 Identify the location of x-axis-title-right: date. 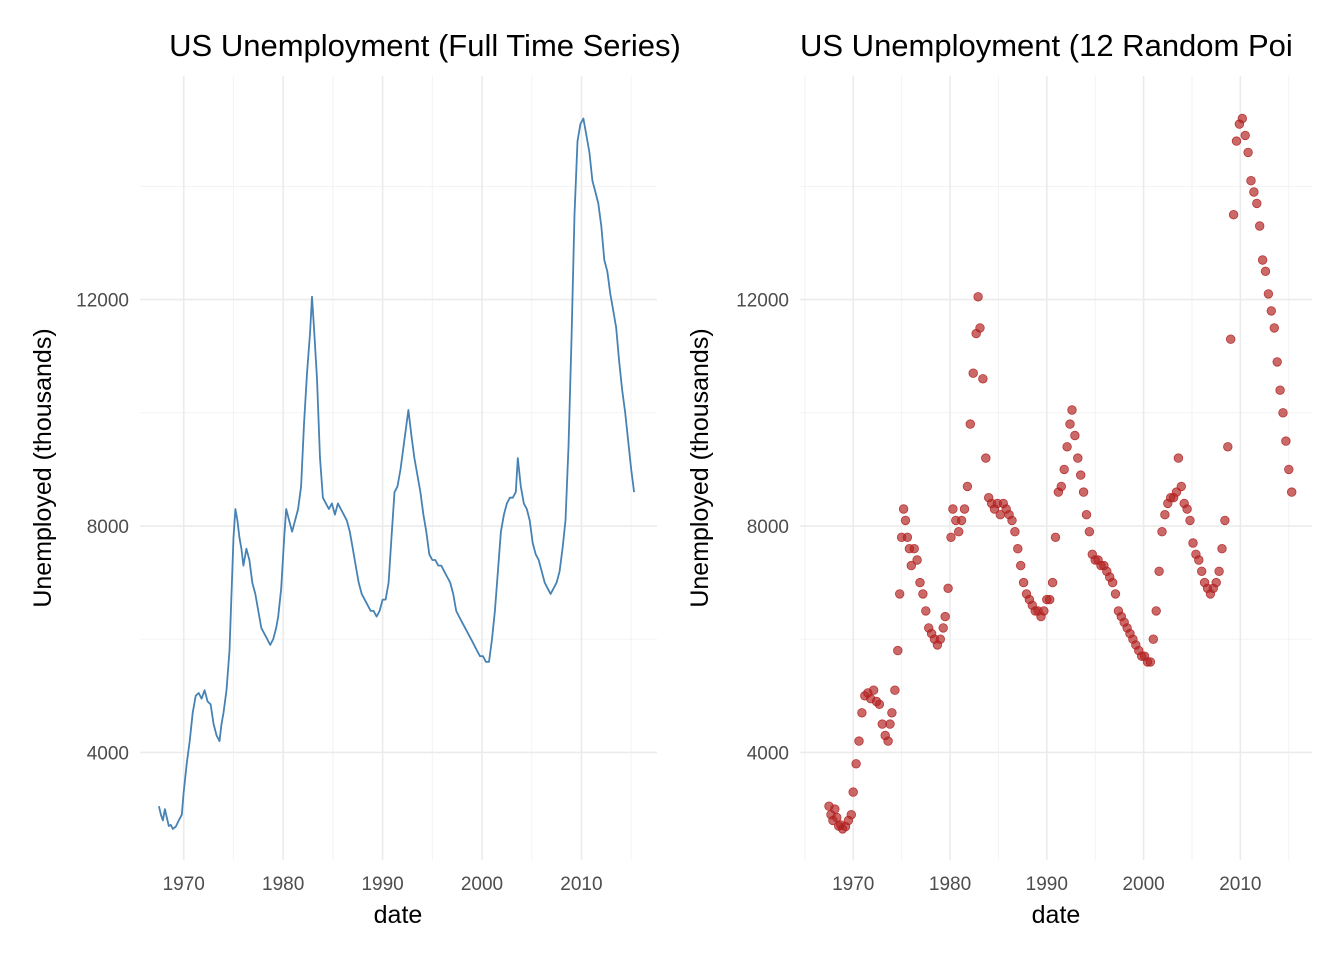
(1056, 915).